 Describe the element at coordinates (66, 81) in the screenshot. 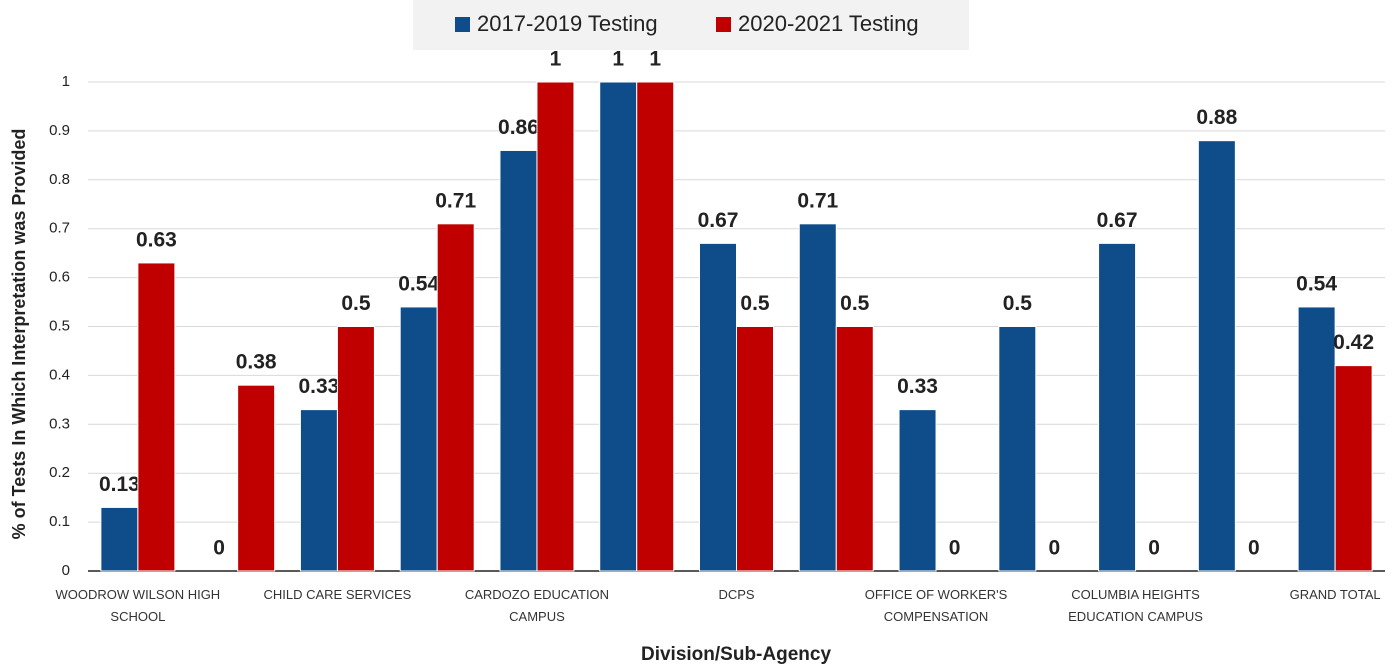

I see `y-tick-label: 1` at that location.